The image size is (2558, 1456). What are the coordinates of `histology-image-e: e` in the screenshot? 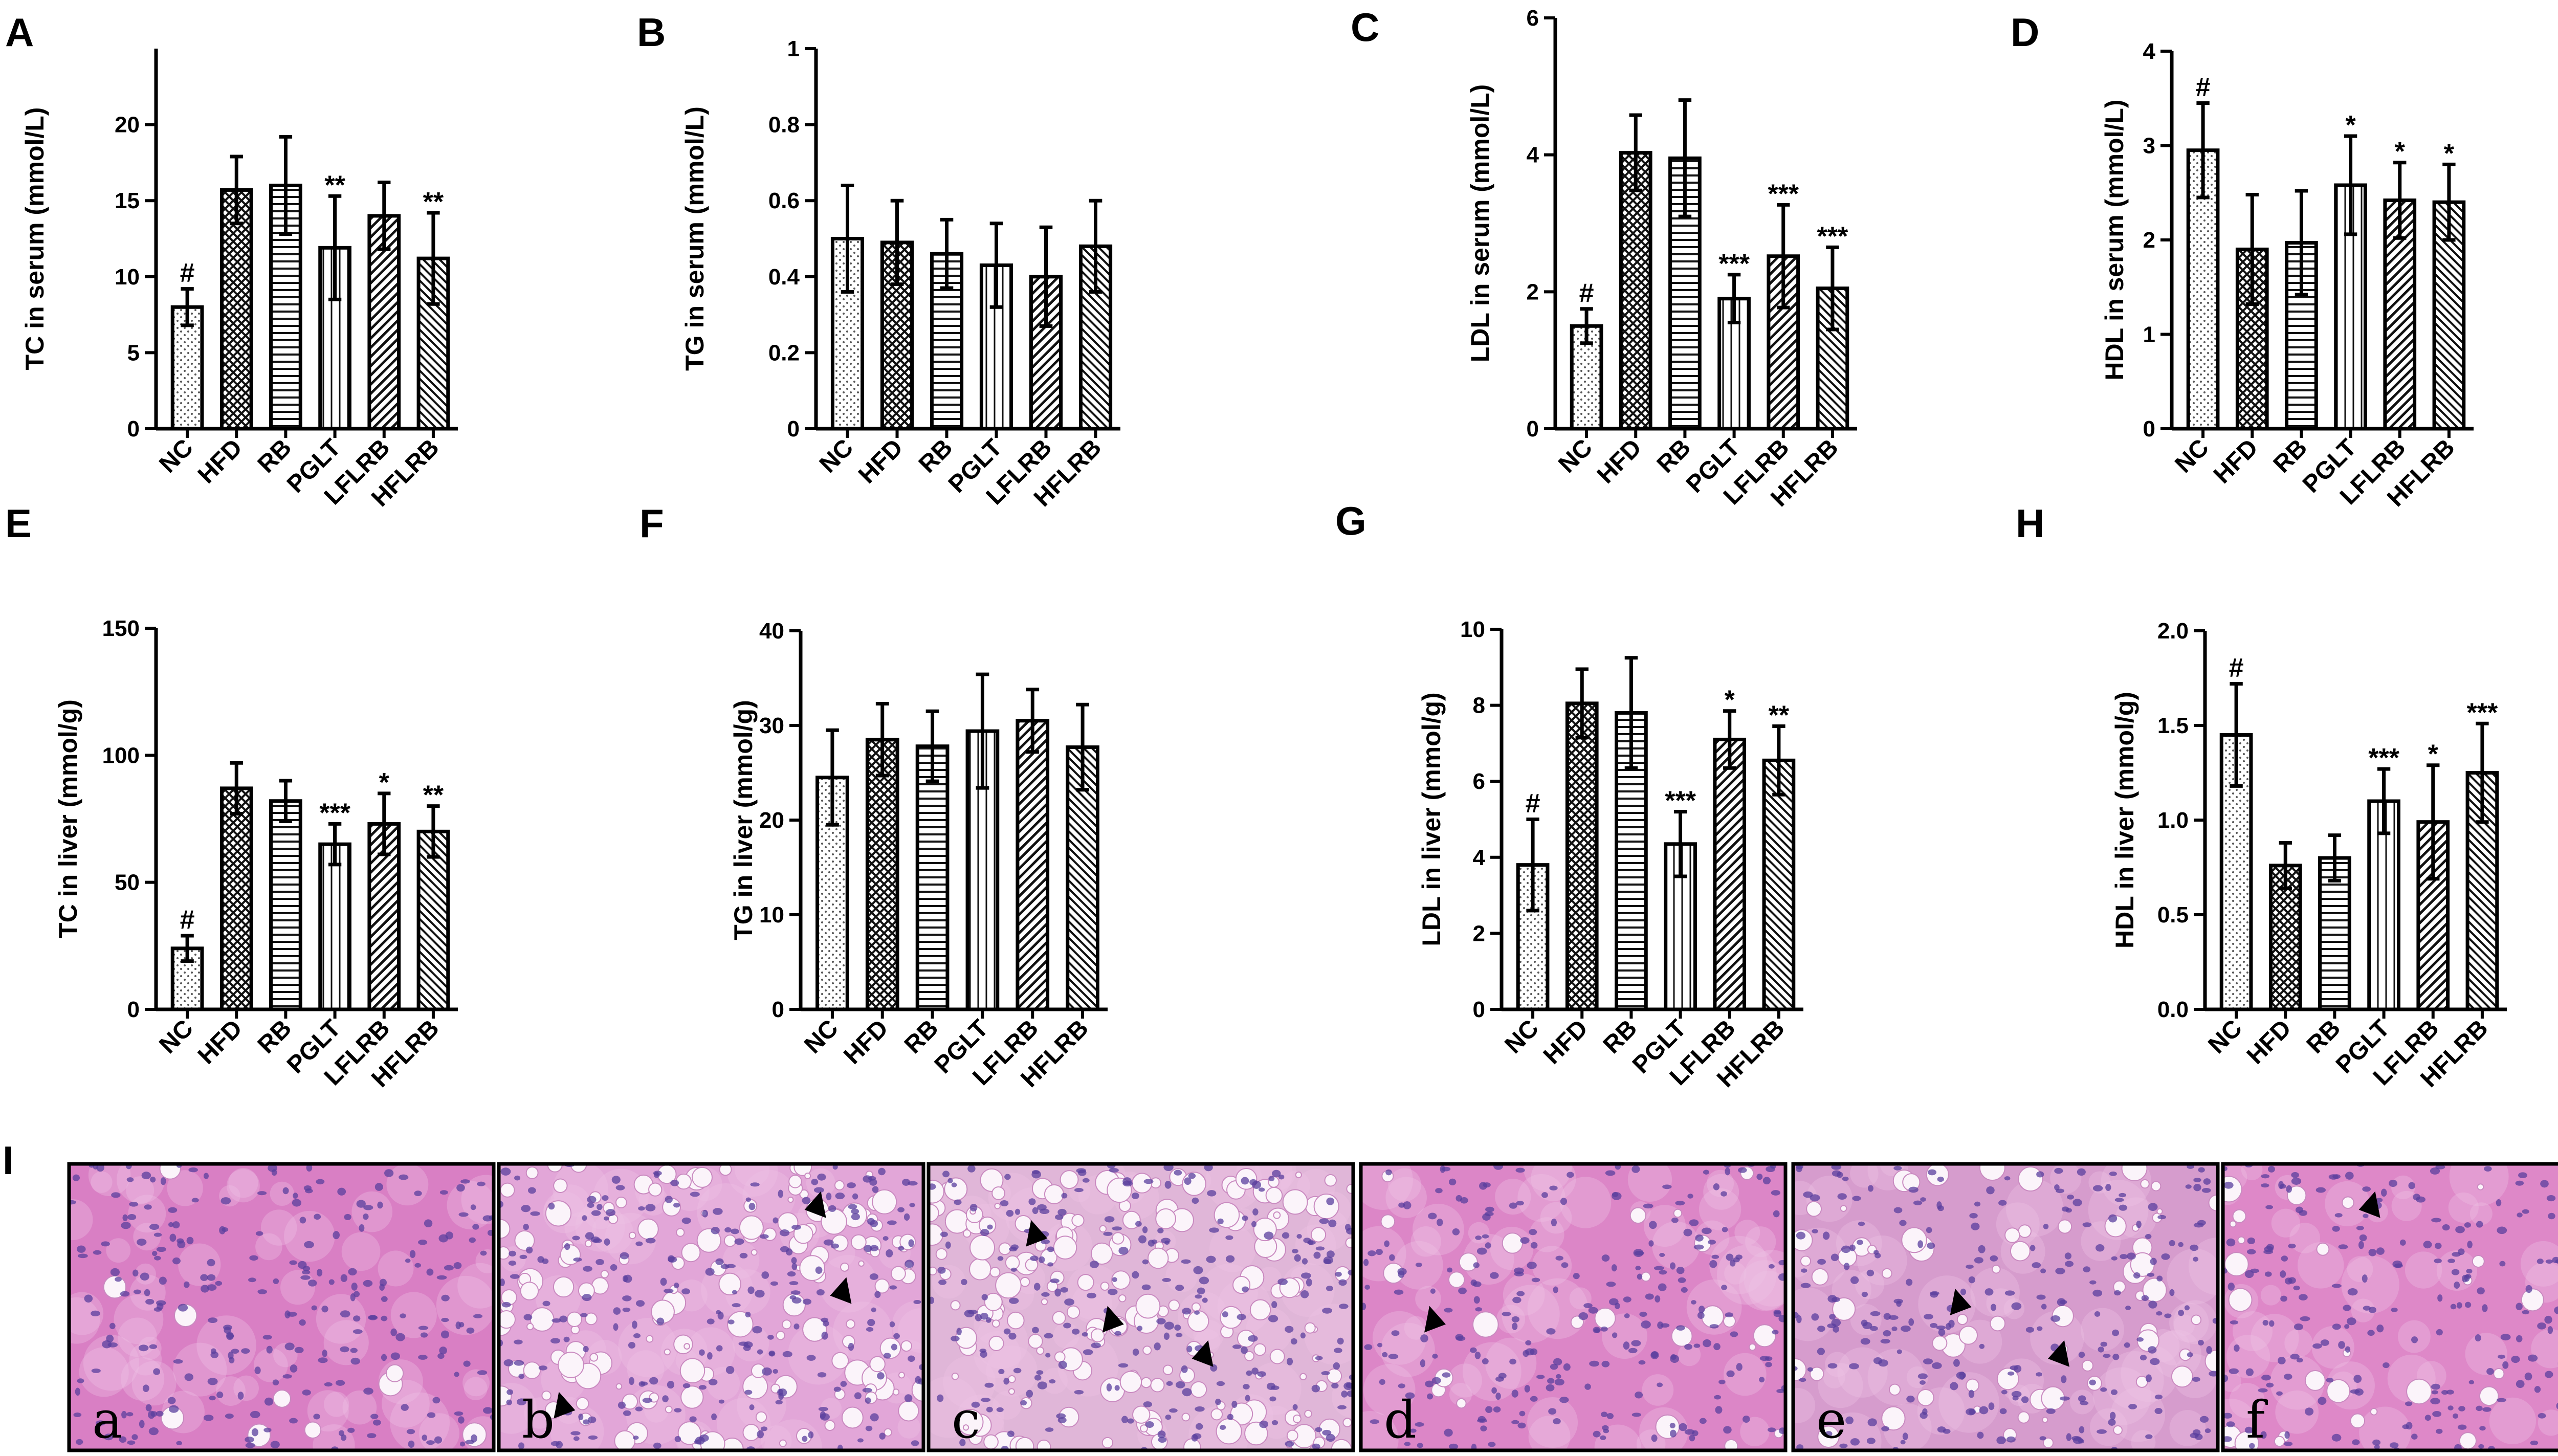 It's located at (2006, 1307).